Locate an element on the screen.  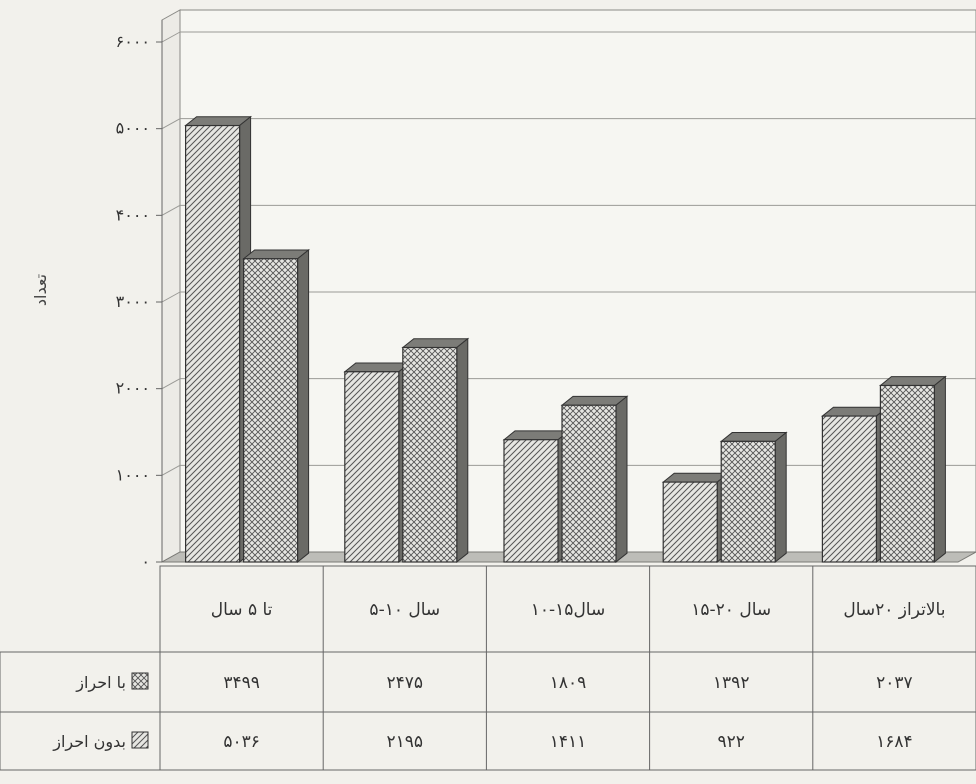
category-label: بالاتراز ۲۰سال is located at coordinates (894, 610).